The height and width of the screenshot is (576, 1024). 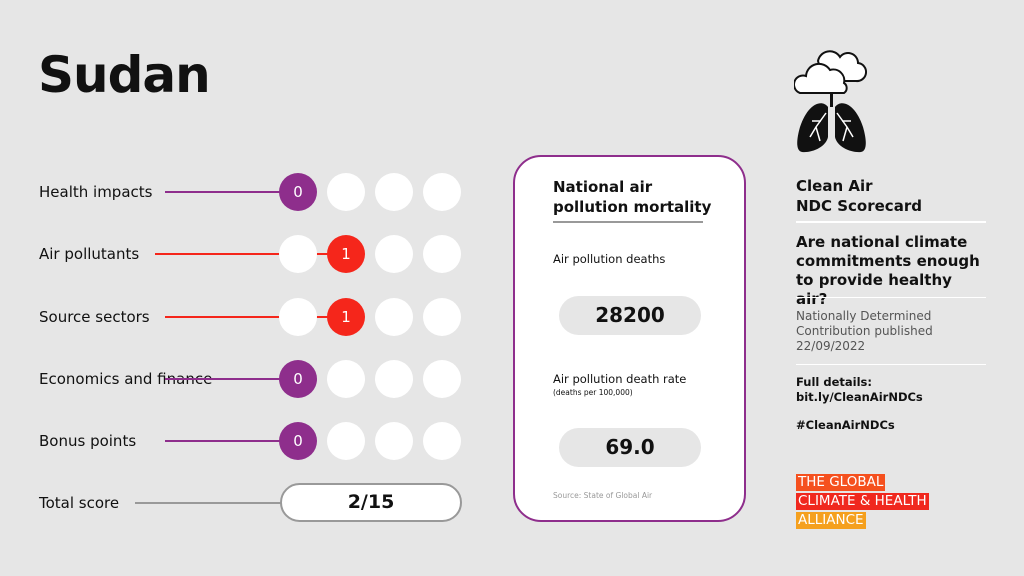 I want to click on card-title-line: National air, so click(x=603, y=187).